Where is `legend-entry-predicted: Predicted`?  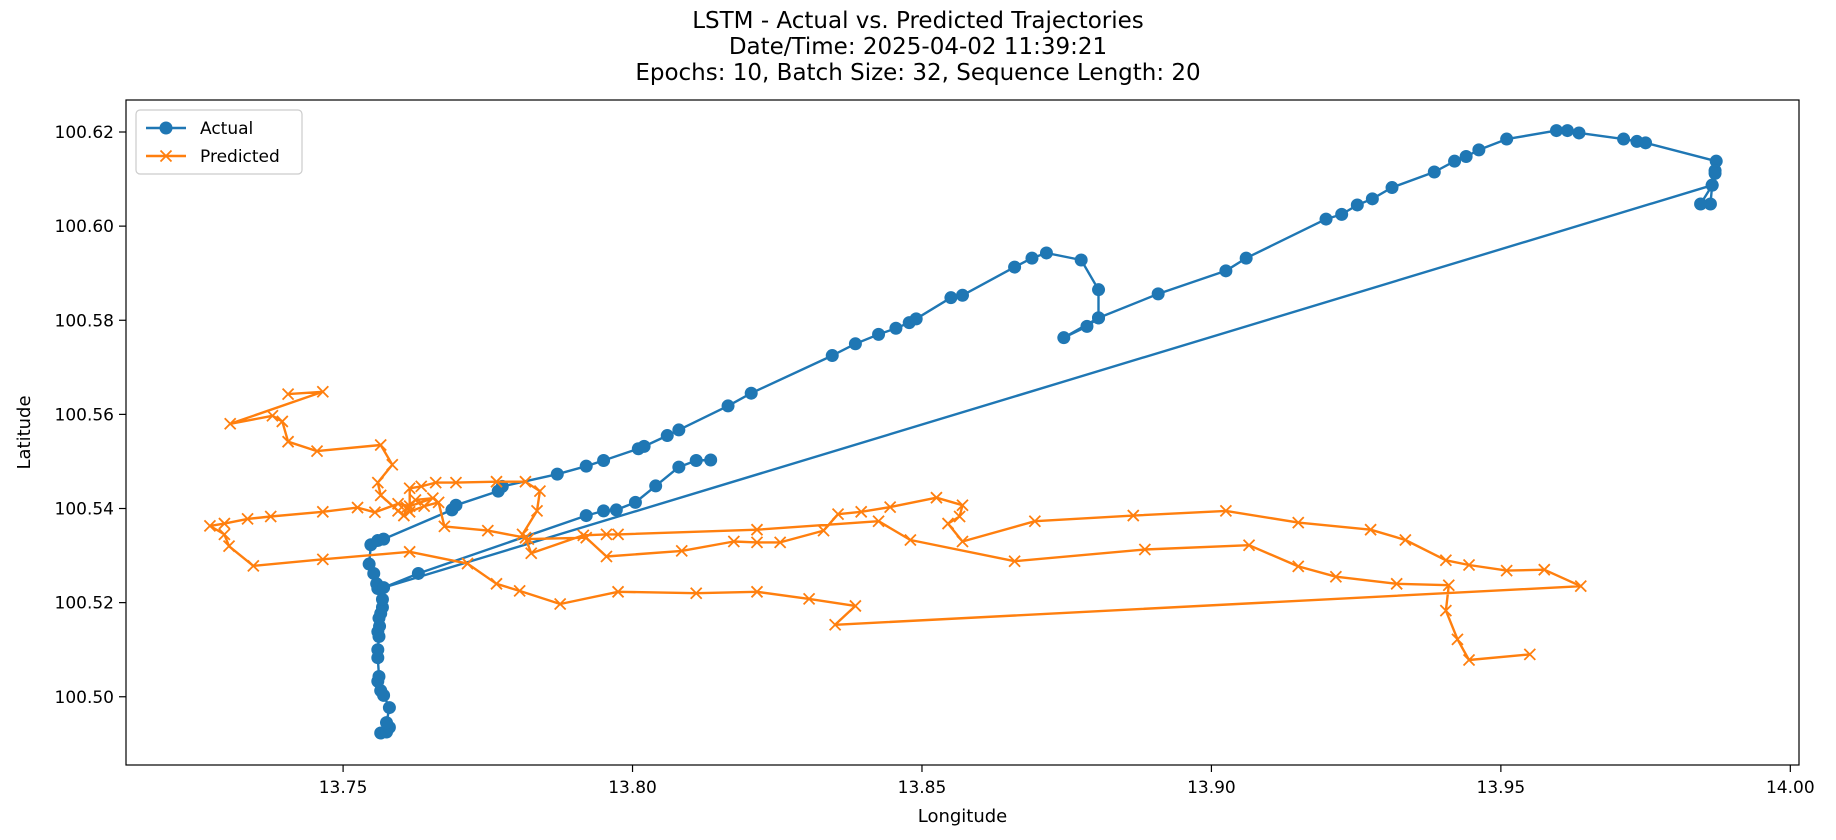
legend-entry-predicted: Predicted is located at coordinates (213, 157).